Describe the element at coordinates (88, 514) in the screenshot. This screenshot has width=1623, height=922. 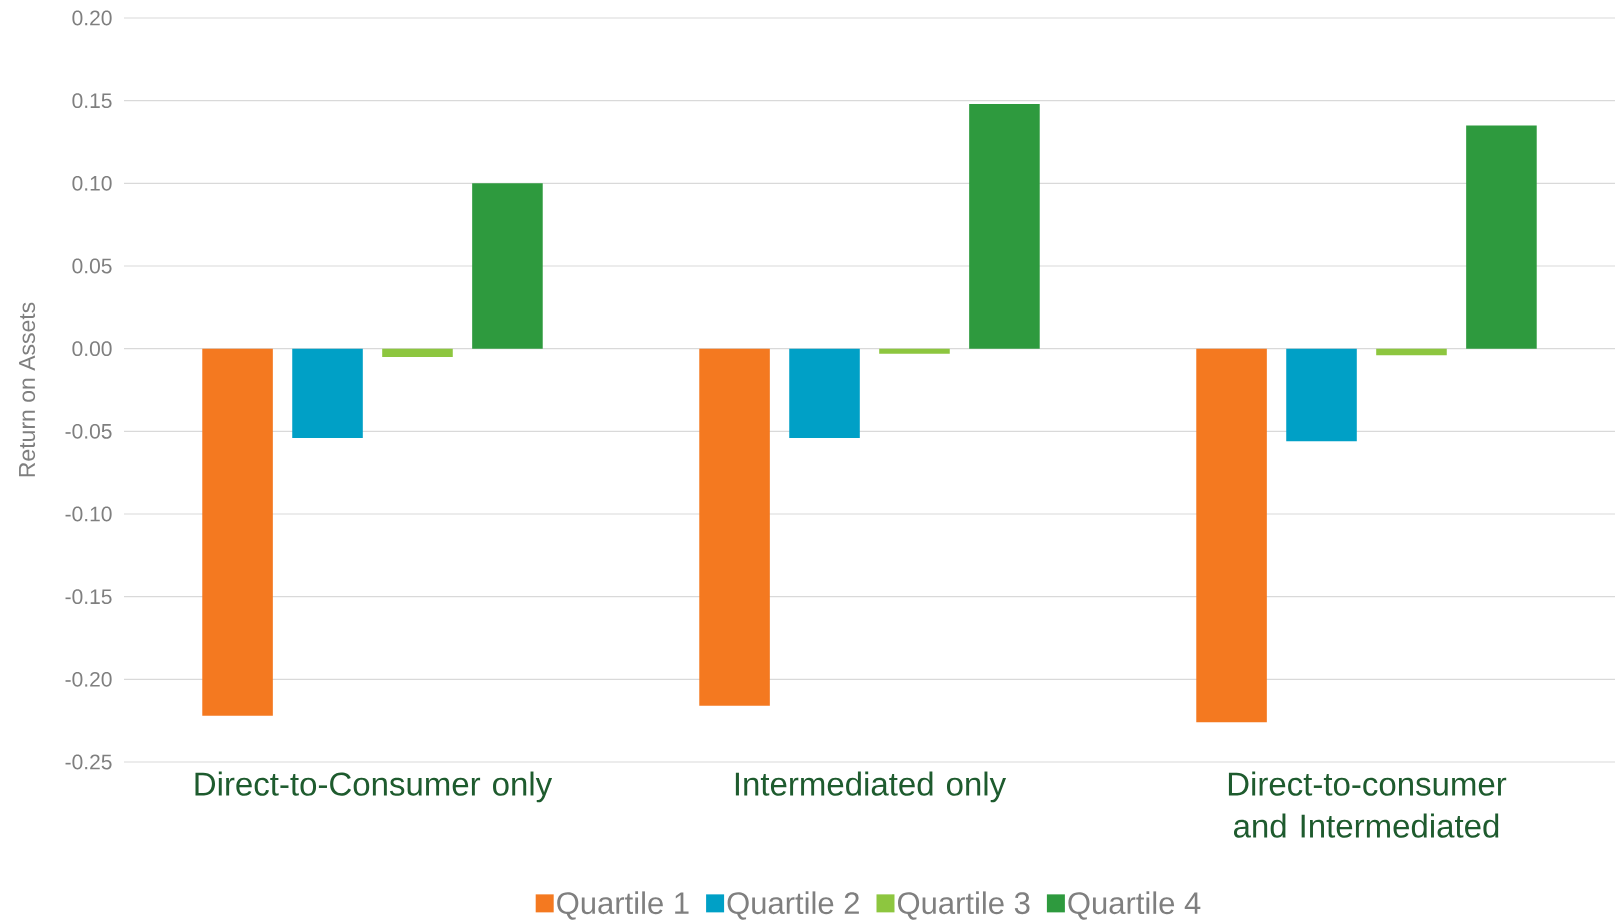
I see `y-tick-label: -0.10` at that location.